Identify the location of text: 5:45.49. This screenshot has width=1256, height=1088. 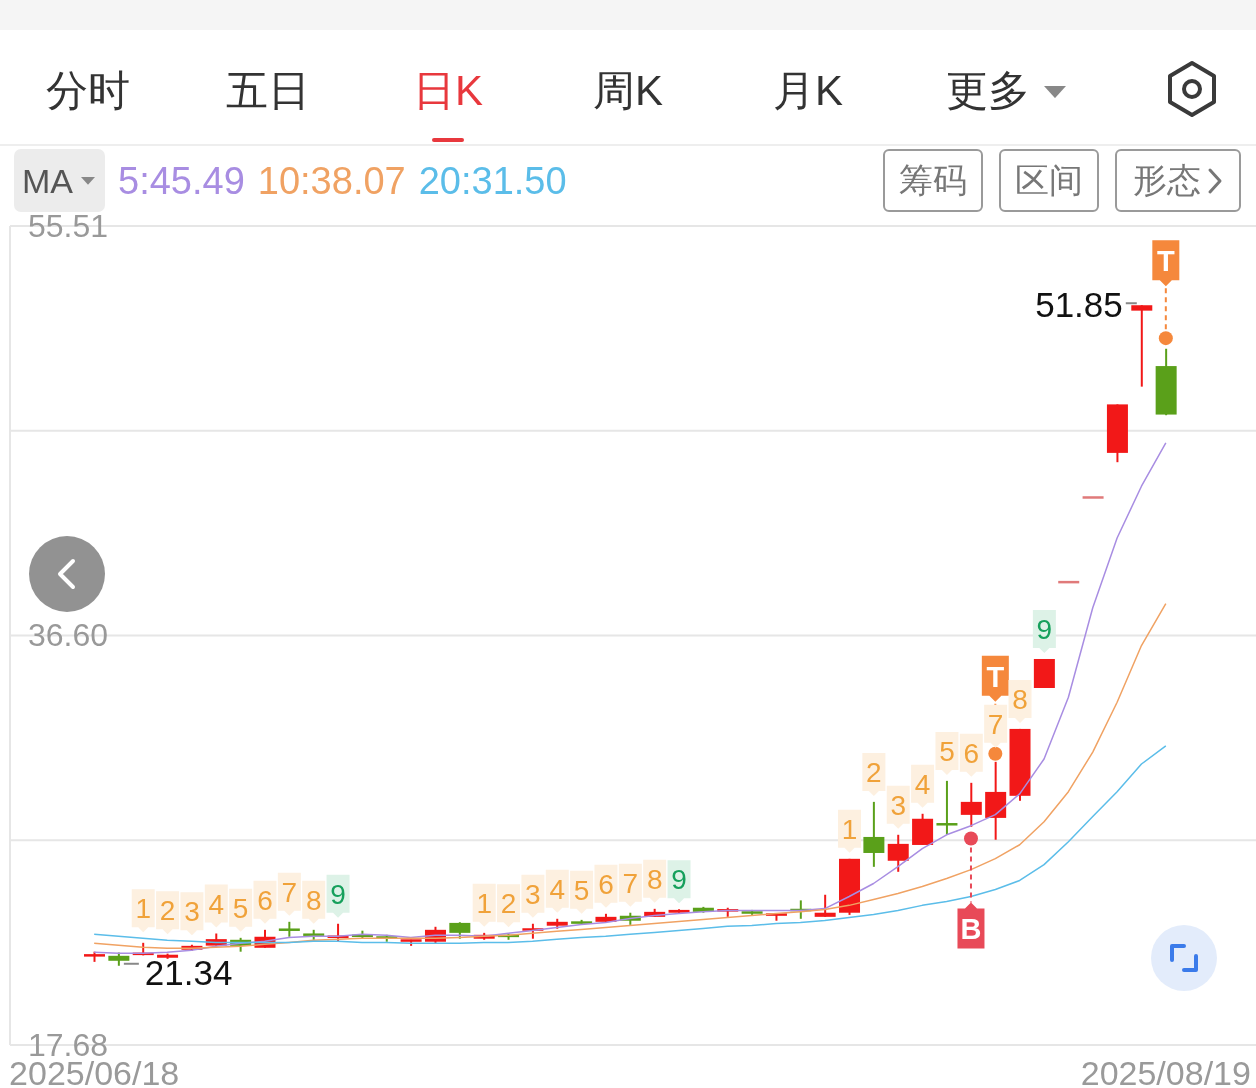
(181, 180).